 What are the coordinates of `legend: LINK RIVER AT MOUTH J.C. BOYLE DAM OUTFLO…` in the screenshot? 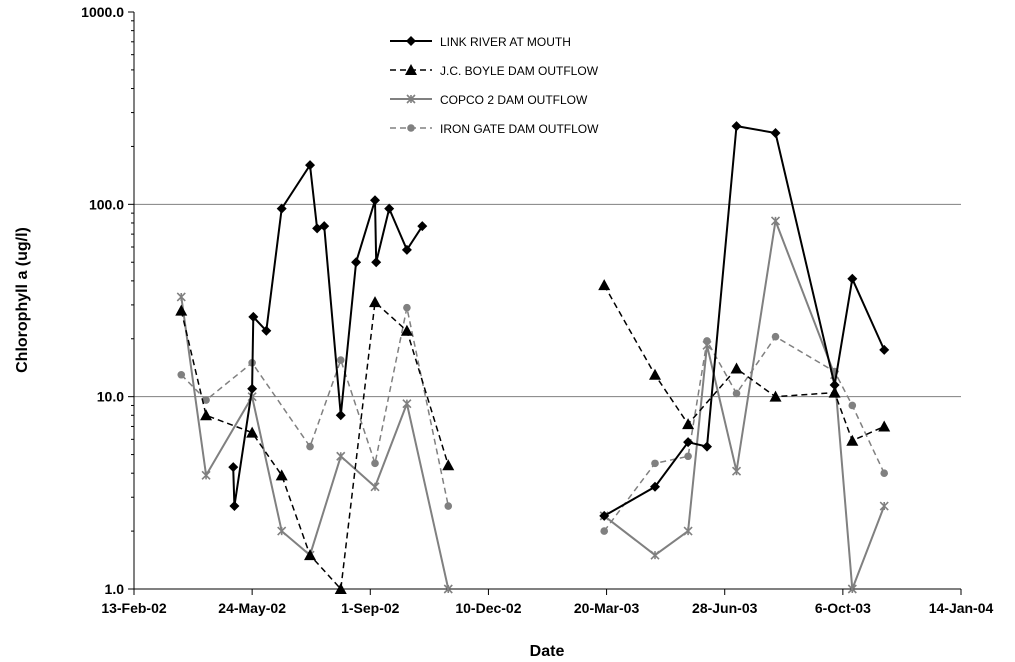 It's located at (494, 85).